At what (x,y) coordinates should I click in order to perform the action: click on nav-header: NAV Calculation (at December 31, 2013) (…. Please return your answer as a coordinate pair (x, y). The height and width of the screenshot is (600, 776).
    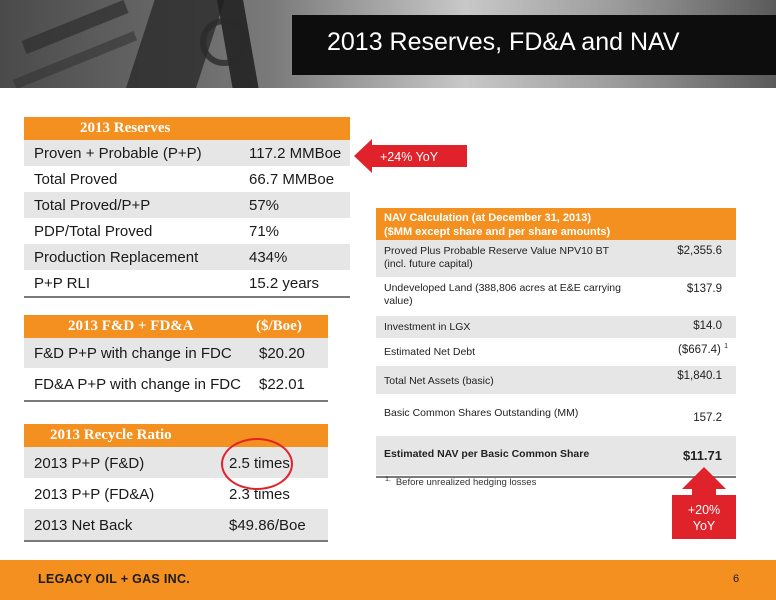
    Looking at the image, I should click on (556, 224).